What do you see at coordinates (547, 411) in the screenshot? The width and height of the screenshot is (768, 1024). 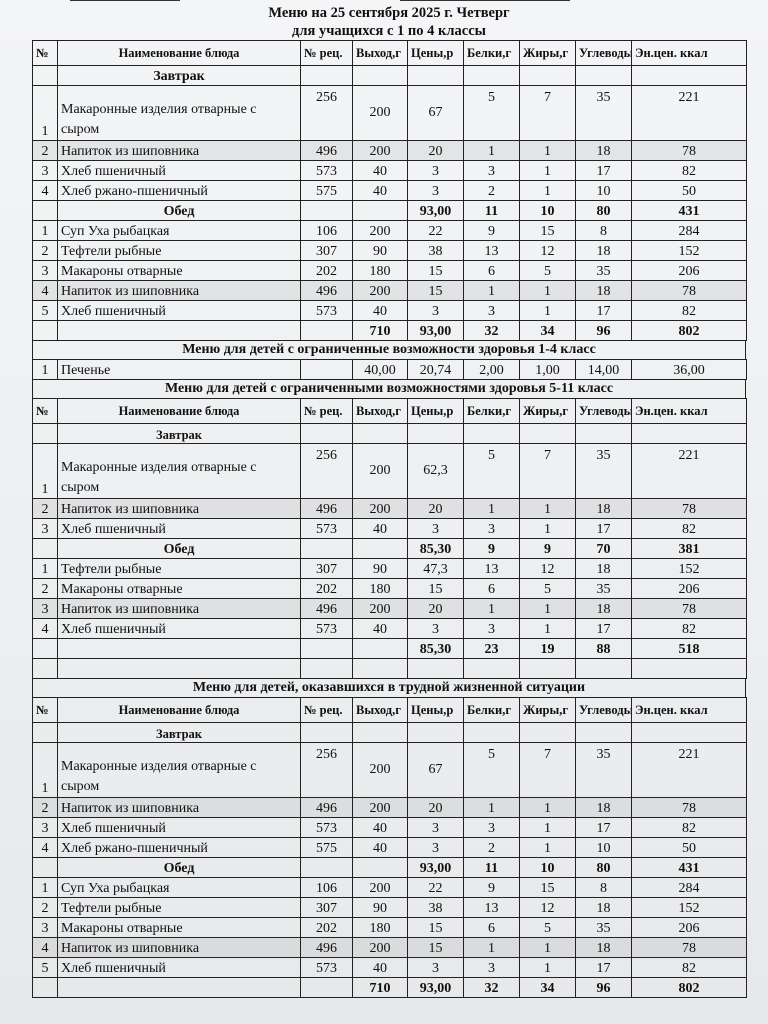 I see `column-header-fat: Жиры,г` at bounding box center [547, 411].